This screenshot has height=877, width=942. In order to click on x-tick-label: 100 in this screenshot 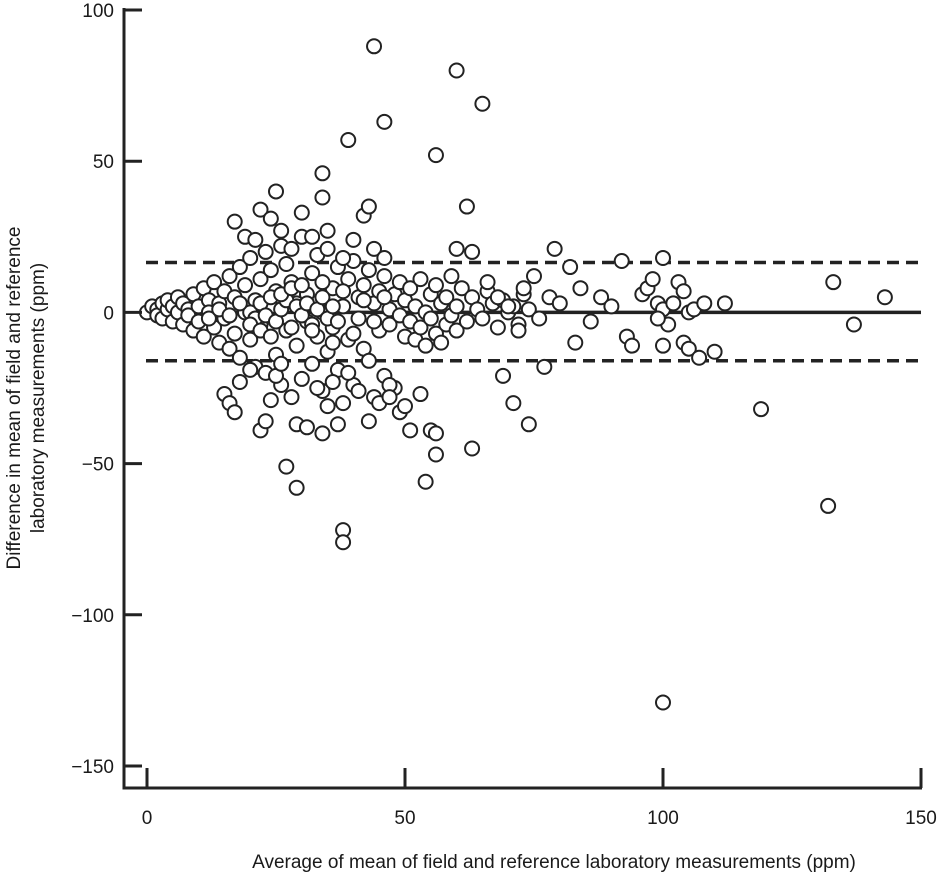, I will do `click(663, 818)`.